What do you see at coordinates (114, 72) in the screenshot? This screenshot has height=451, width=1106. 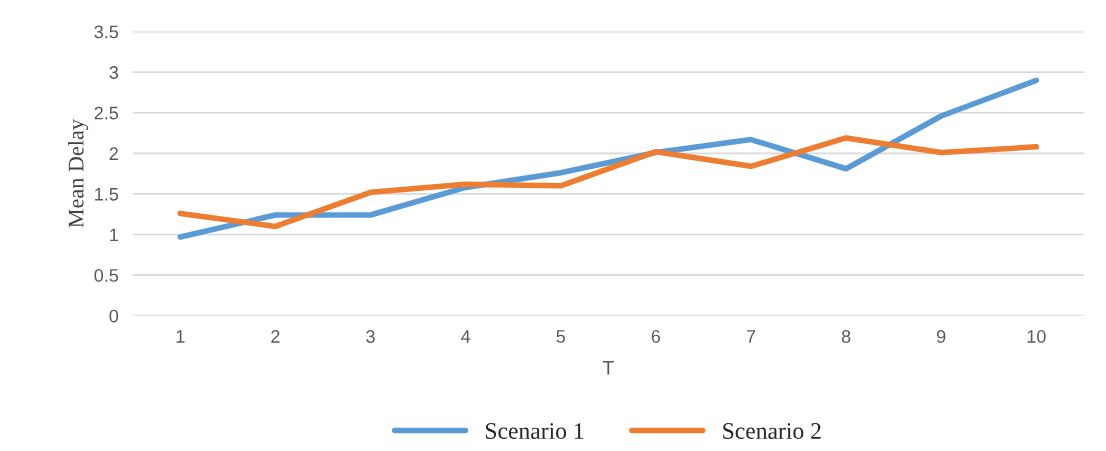 I see `y-tick-label: 3` at bounding box center [114, 72].